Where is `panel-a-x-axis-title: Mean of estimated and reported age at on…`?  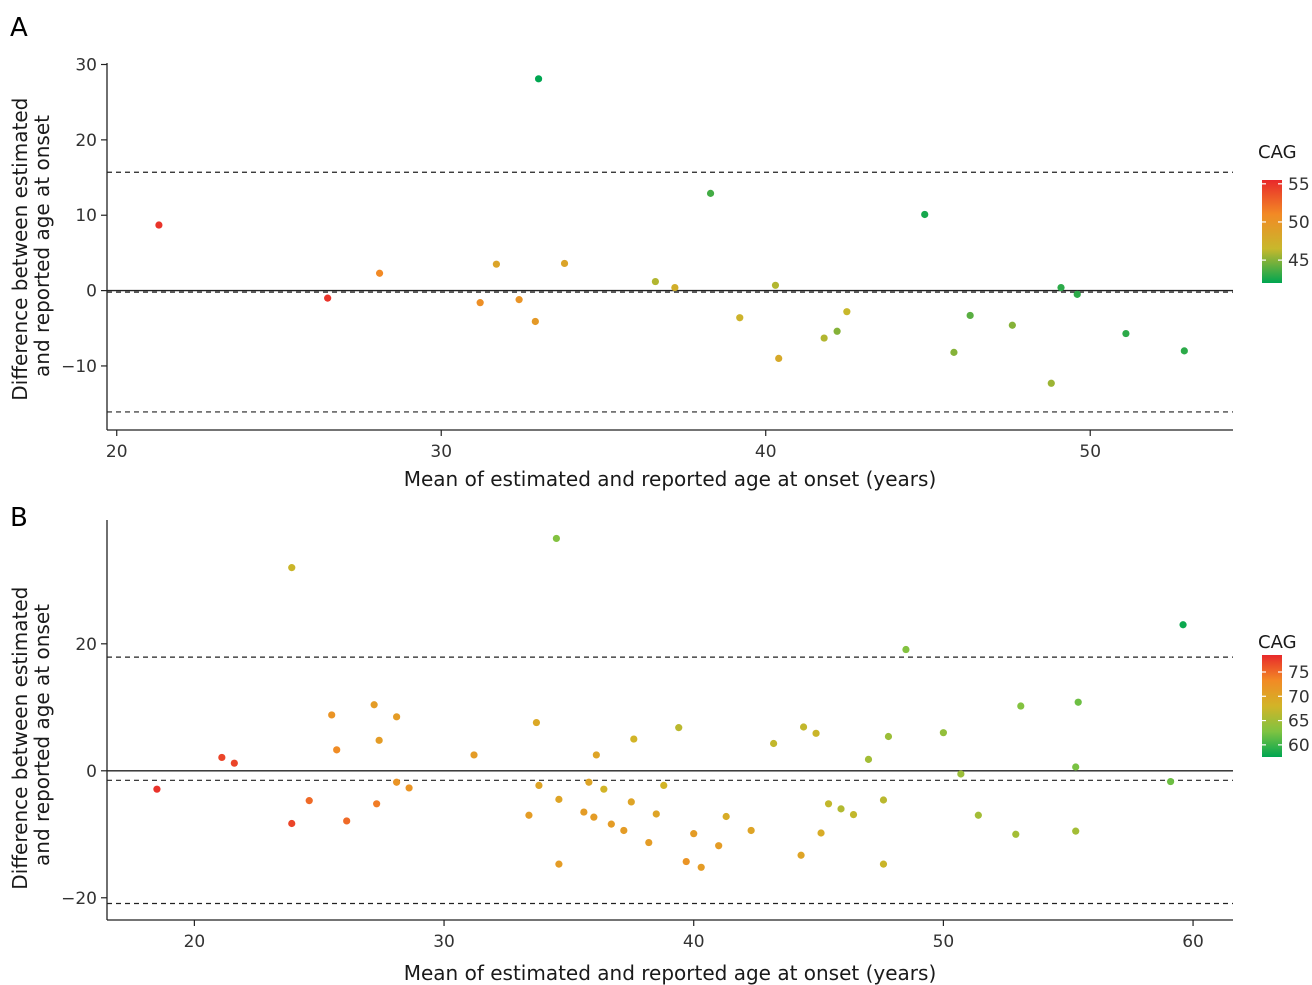 panel-a-x-axis-title: Mean of estimated and reported age at on… is located at coordinates (670, 479).